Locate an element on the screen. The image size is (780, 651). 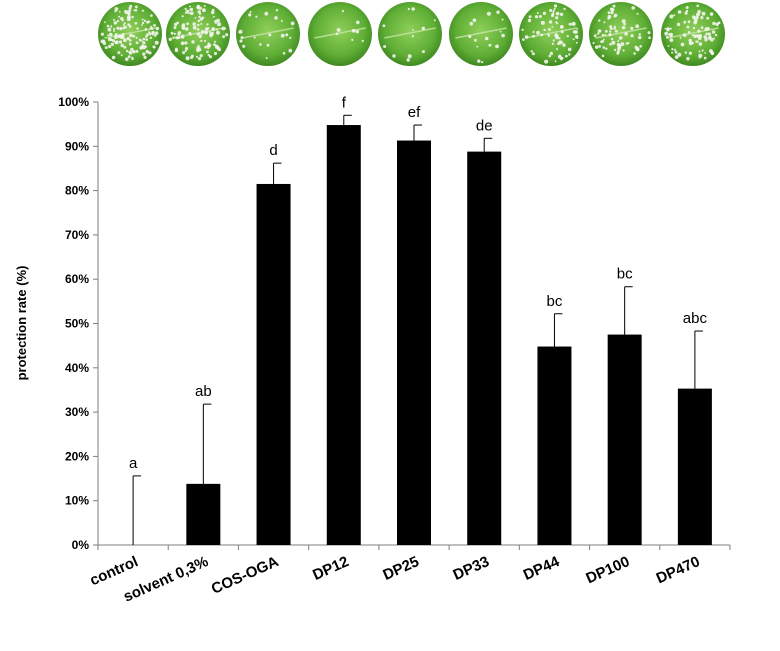
x-category-label: DP25 is located at coordinates (400, 568).